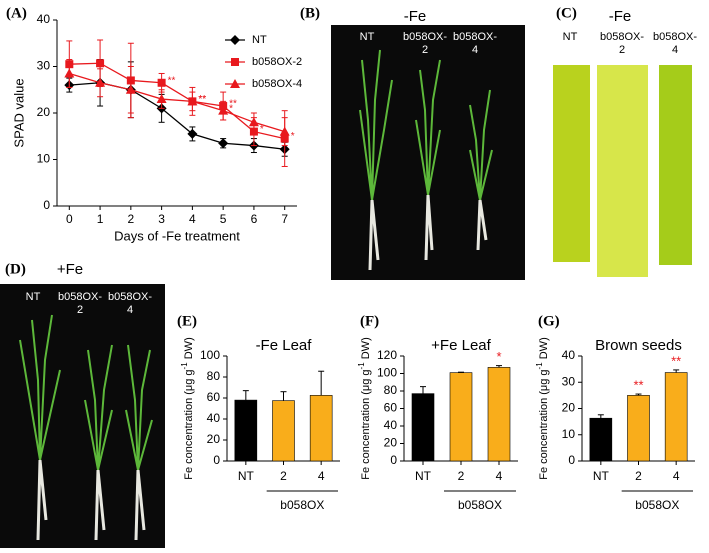  Describe the element at coordinates (638, 345) in the screenshot. I see `chart-title: Brown seeds` at that location.